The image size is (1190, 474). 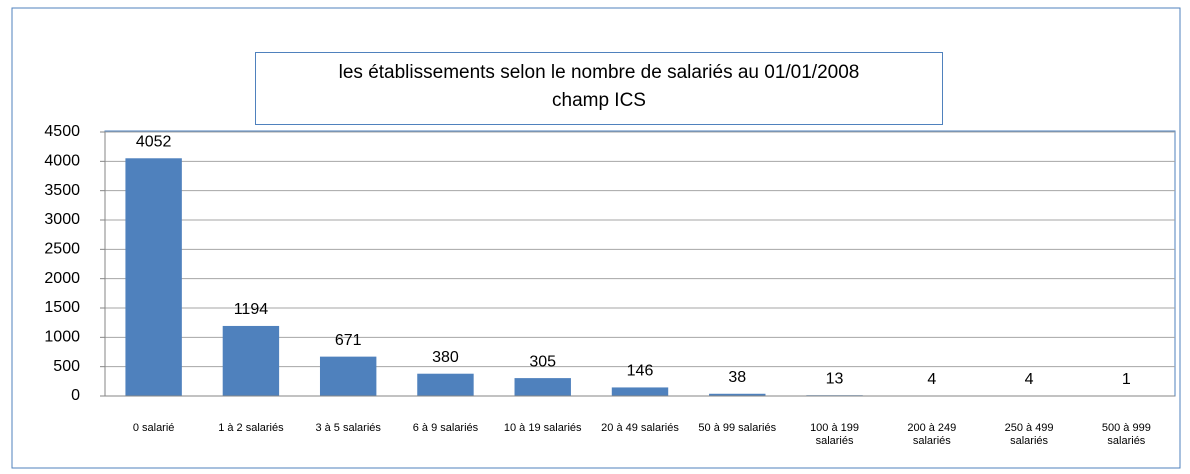 What do you see at coordinates (1126, 434) in the screenshot?
I see `x-tick-label: 500 à 999 salariés` at bounding box center [1126, 434].